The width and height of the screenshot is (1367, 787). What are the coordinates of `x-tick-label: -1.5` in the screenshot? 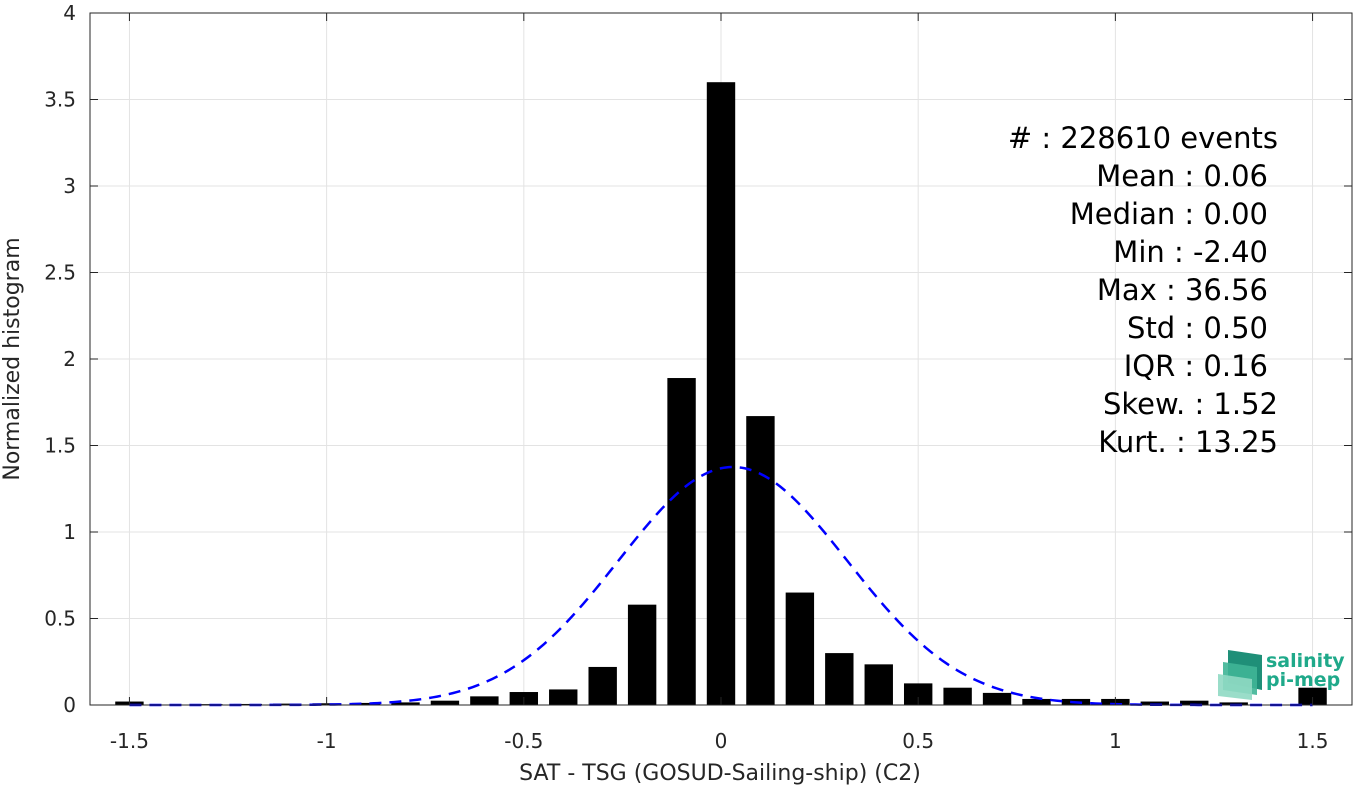 It's located at (129, 741).